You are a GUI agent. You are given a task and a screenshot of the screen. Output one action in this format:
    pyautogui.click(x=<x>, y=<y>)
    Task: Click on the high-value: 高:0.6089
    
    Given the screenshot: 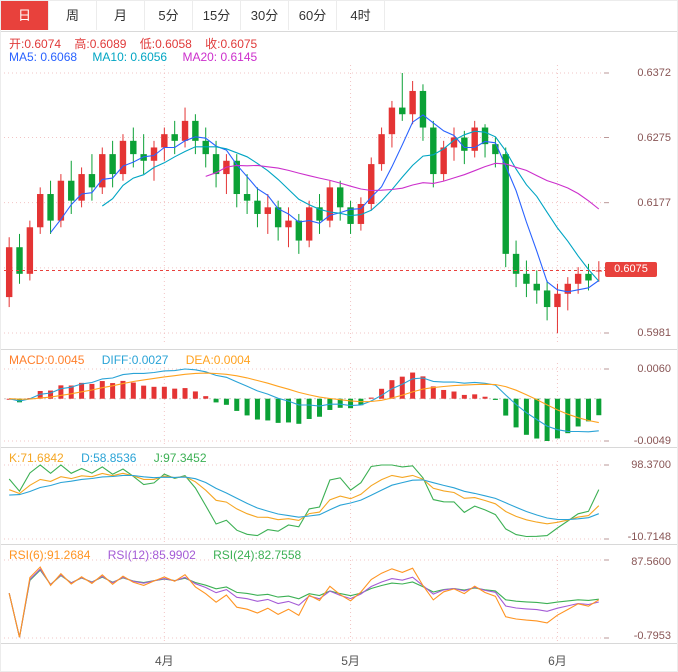 What is the action you would take?
    pyautogui.click(x=100, y=44)
    